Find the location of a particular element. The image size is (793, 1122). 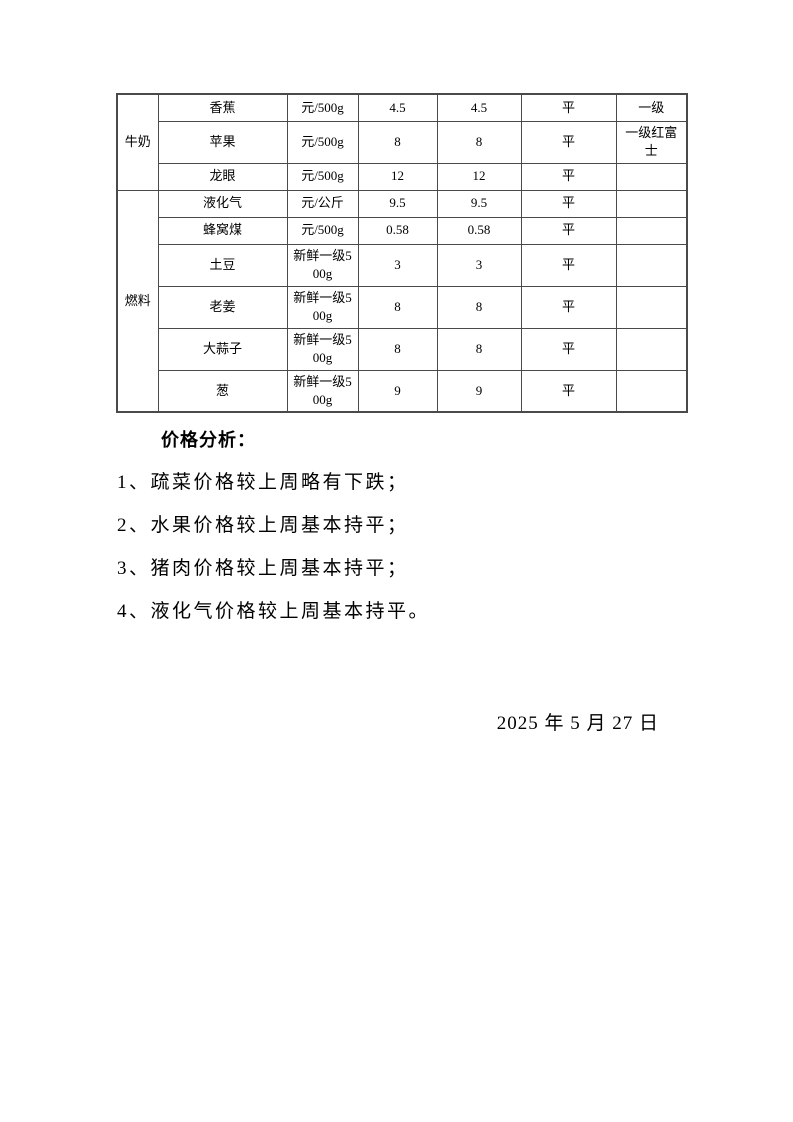

cell-price-last: 3 is located at coordinates (479, 265).